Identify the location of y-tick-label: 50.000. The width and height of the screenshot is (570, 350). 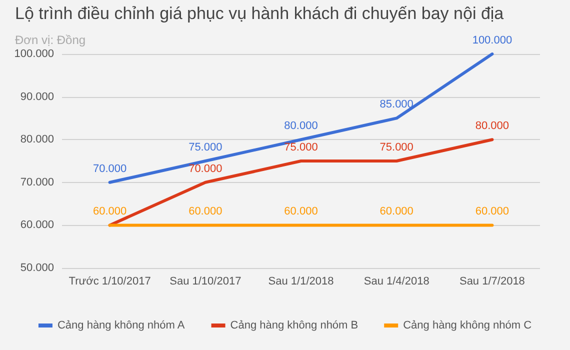
(37, 268).